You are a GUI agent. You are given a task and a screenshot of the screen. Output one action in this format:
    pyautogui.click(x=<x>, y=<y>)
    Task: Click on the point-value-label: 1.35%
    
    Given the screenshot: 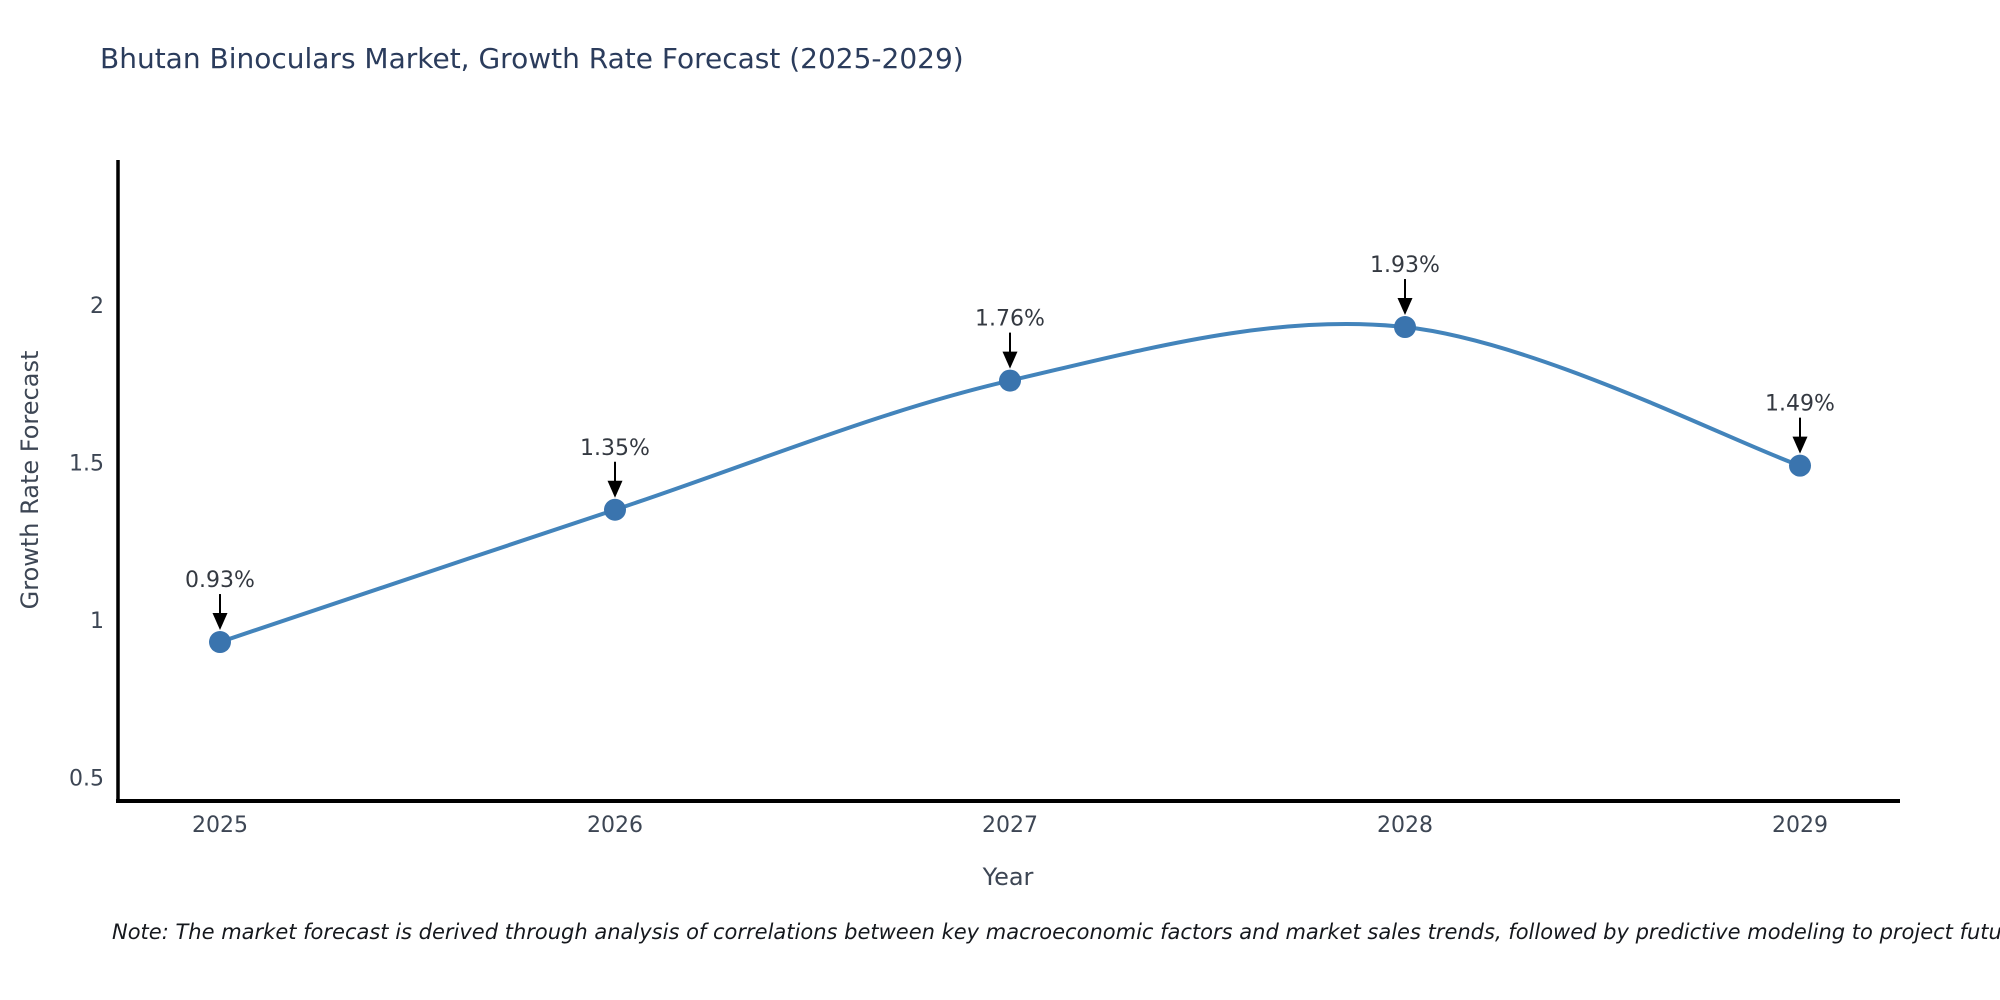 What is the action you would take?
    pyautogui.click(x=615, y=448)
    